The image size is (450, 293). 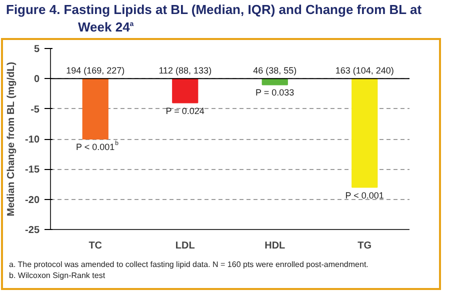 I want to click on annotation: 163 (104, 240), so click(x=364, y=71).